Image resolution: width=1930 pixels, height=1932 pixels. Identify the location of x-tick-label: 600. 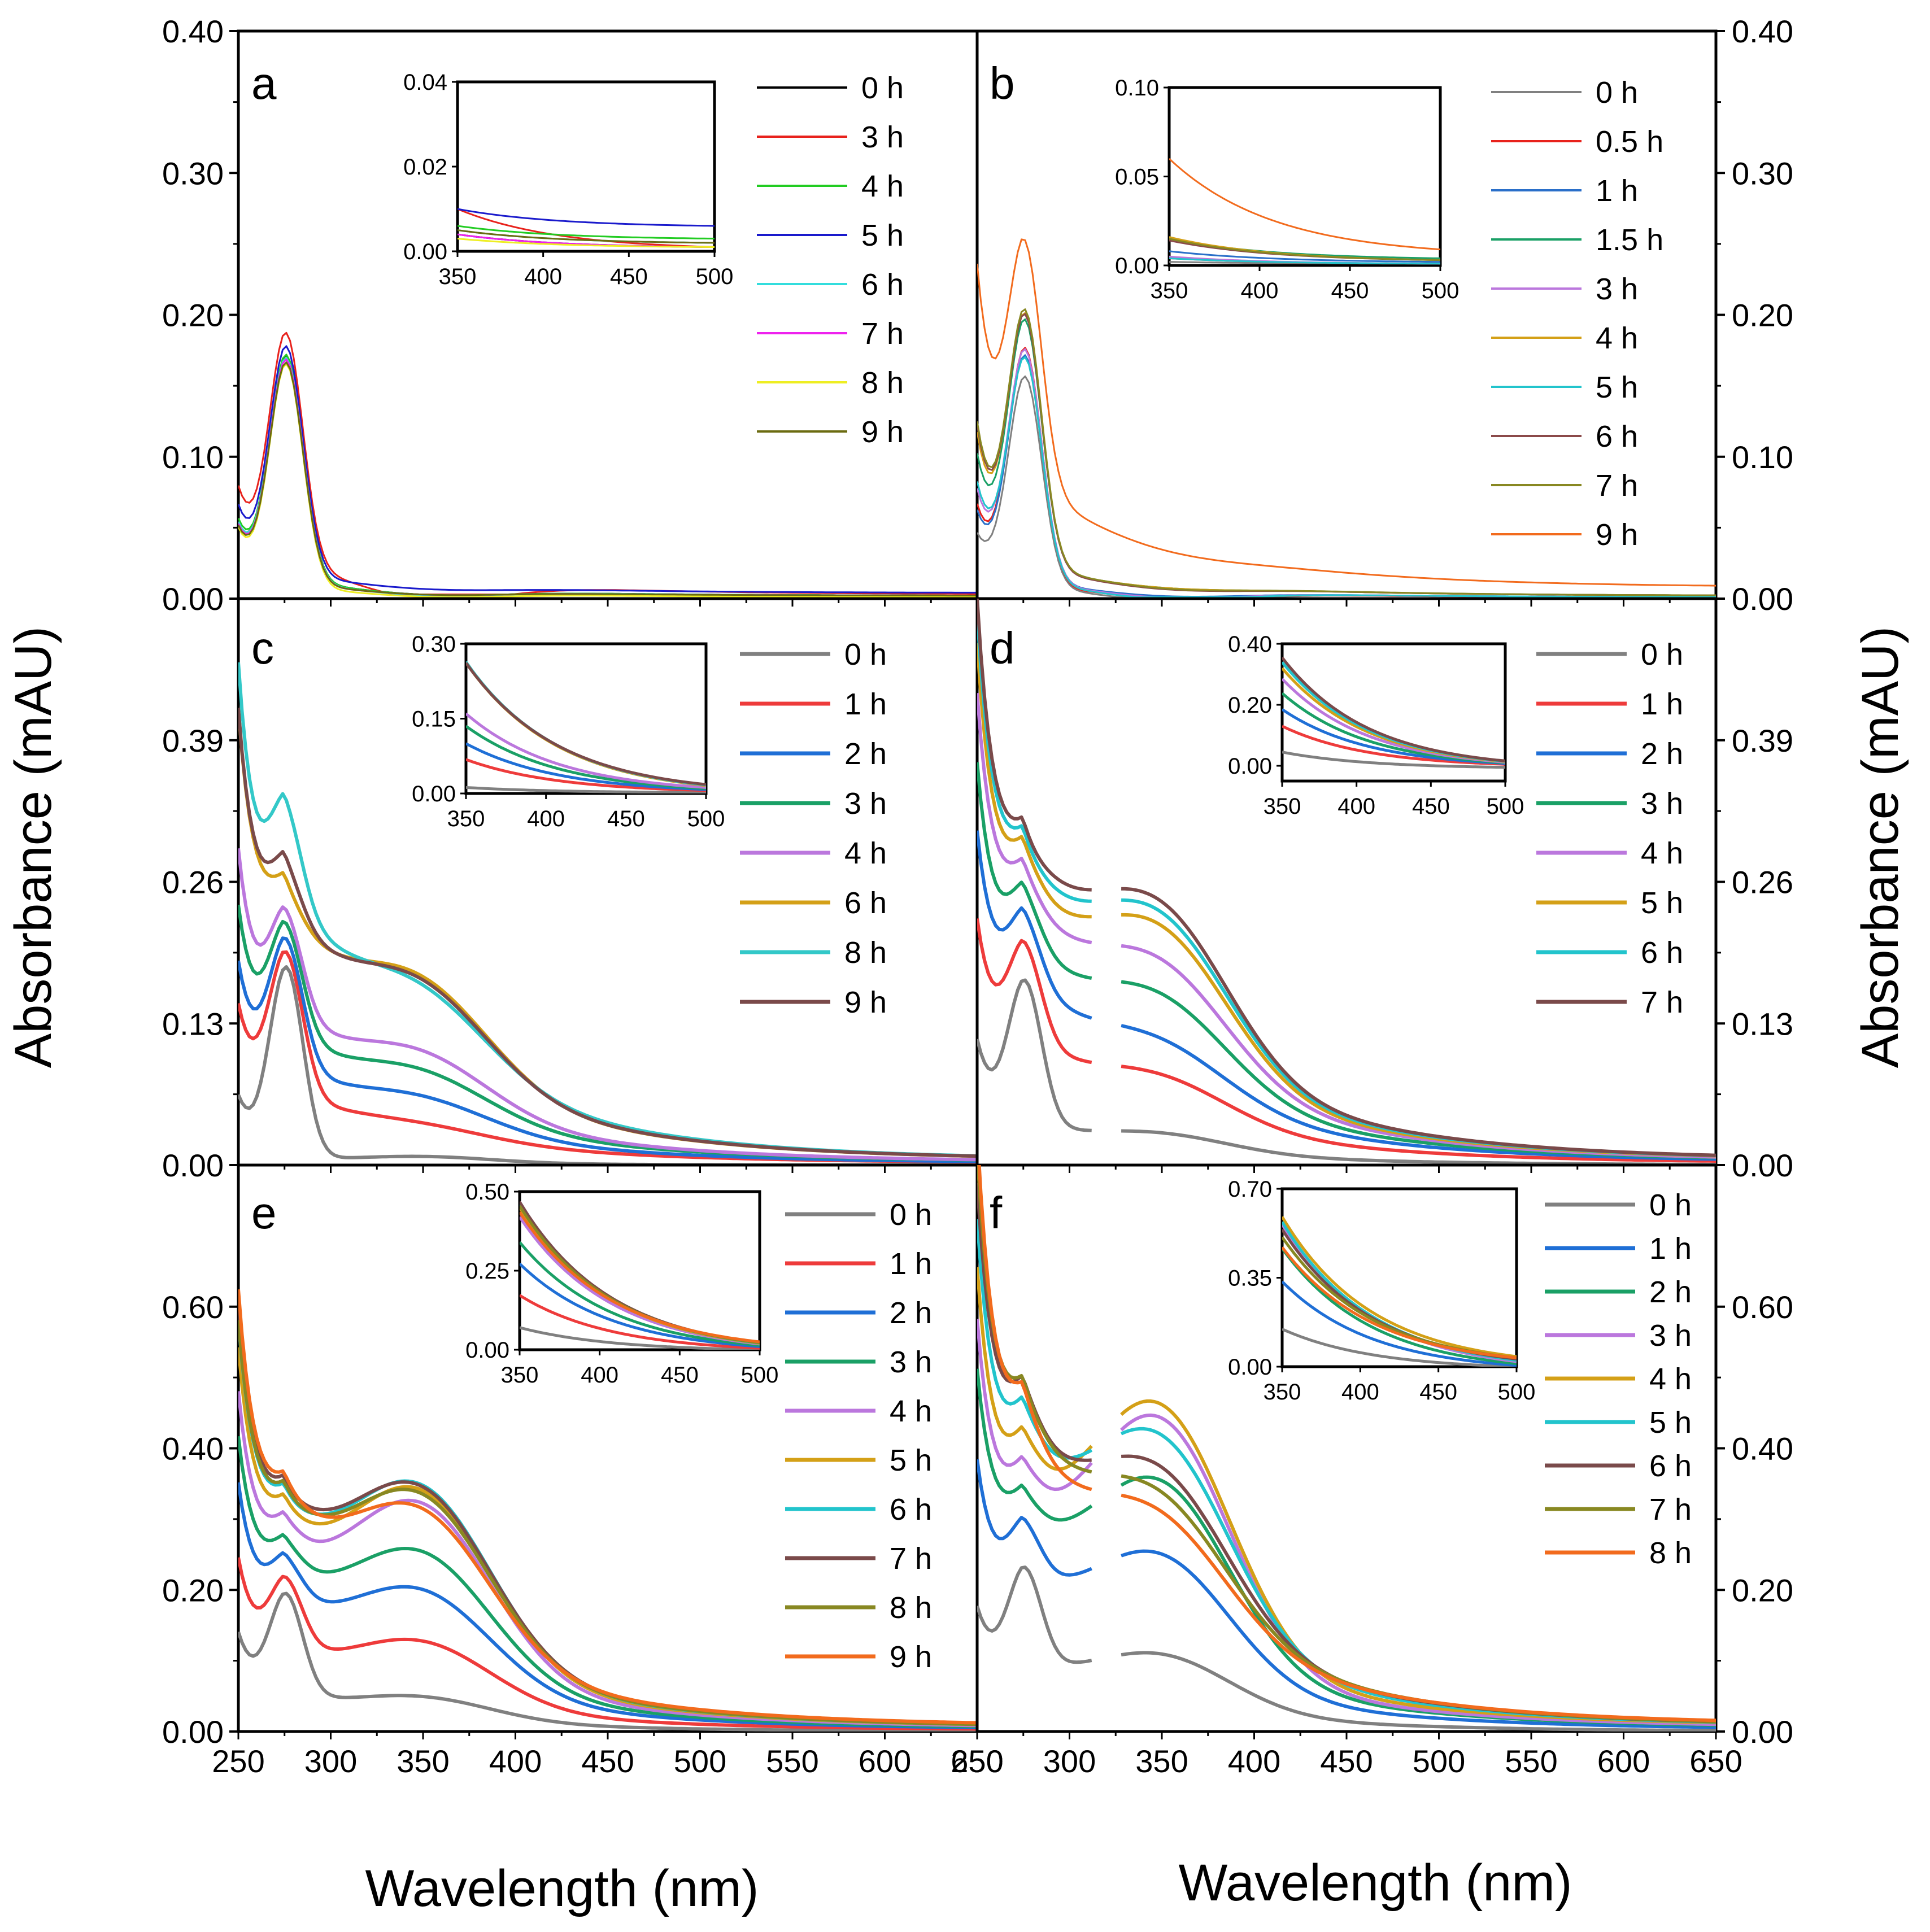
(1623, 1761).